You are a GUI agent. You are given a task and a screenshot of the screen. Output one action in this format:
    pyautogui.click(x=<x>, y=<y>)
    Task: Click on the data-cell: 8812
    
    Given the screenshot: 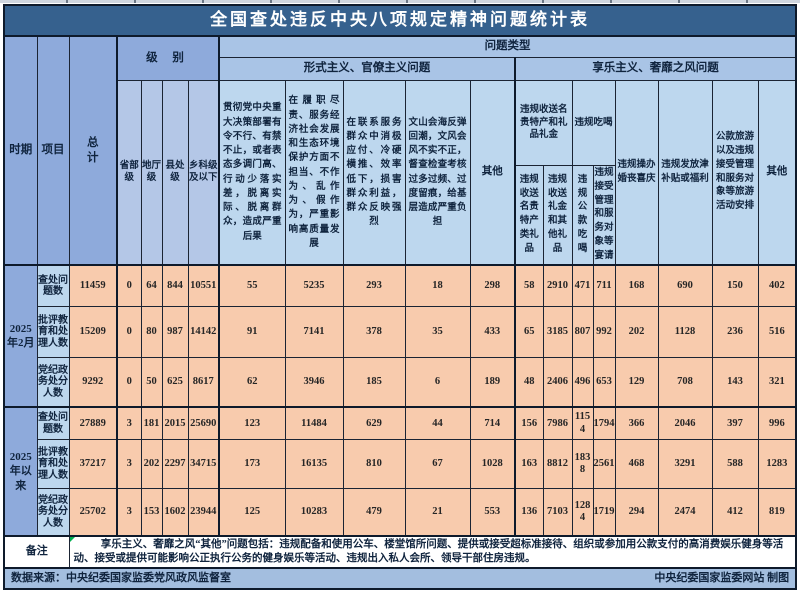 What is the action you would take?
    pyautogui.click(x=557, y=464)
    